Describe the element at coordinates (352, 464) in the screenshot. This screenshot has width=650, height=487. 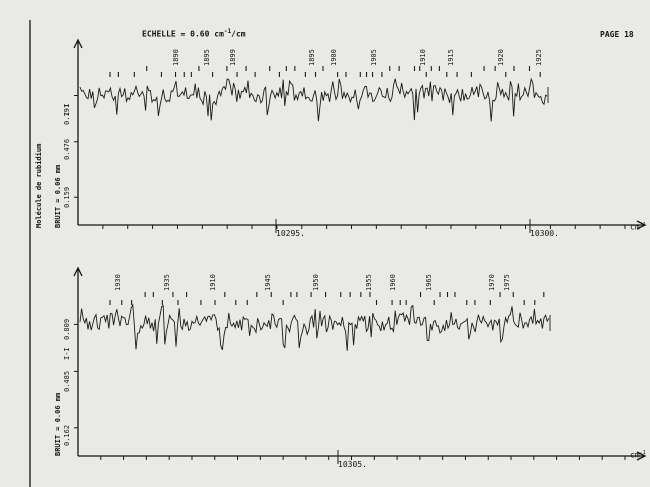
I see `x-tick-label-2-0: 10305.` at that location.